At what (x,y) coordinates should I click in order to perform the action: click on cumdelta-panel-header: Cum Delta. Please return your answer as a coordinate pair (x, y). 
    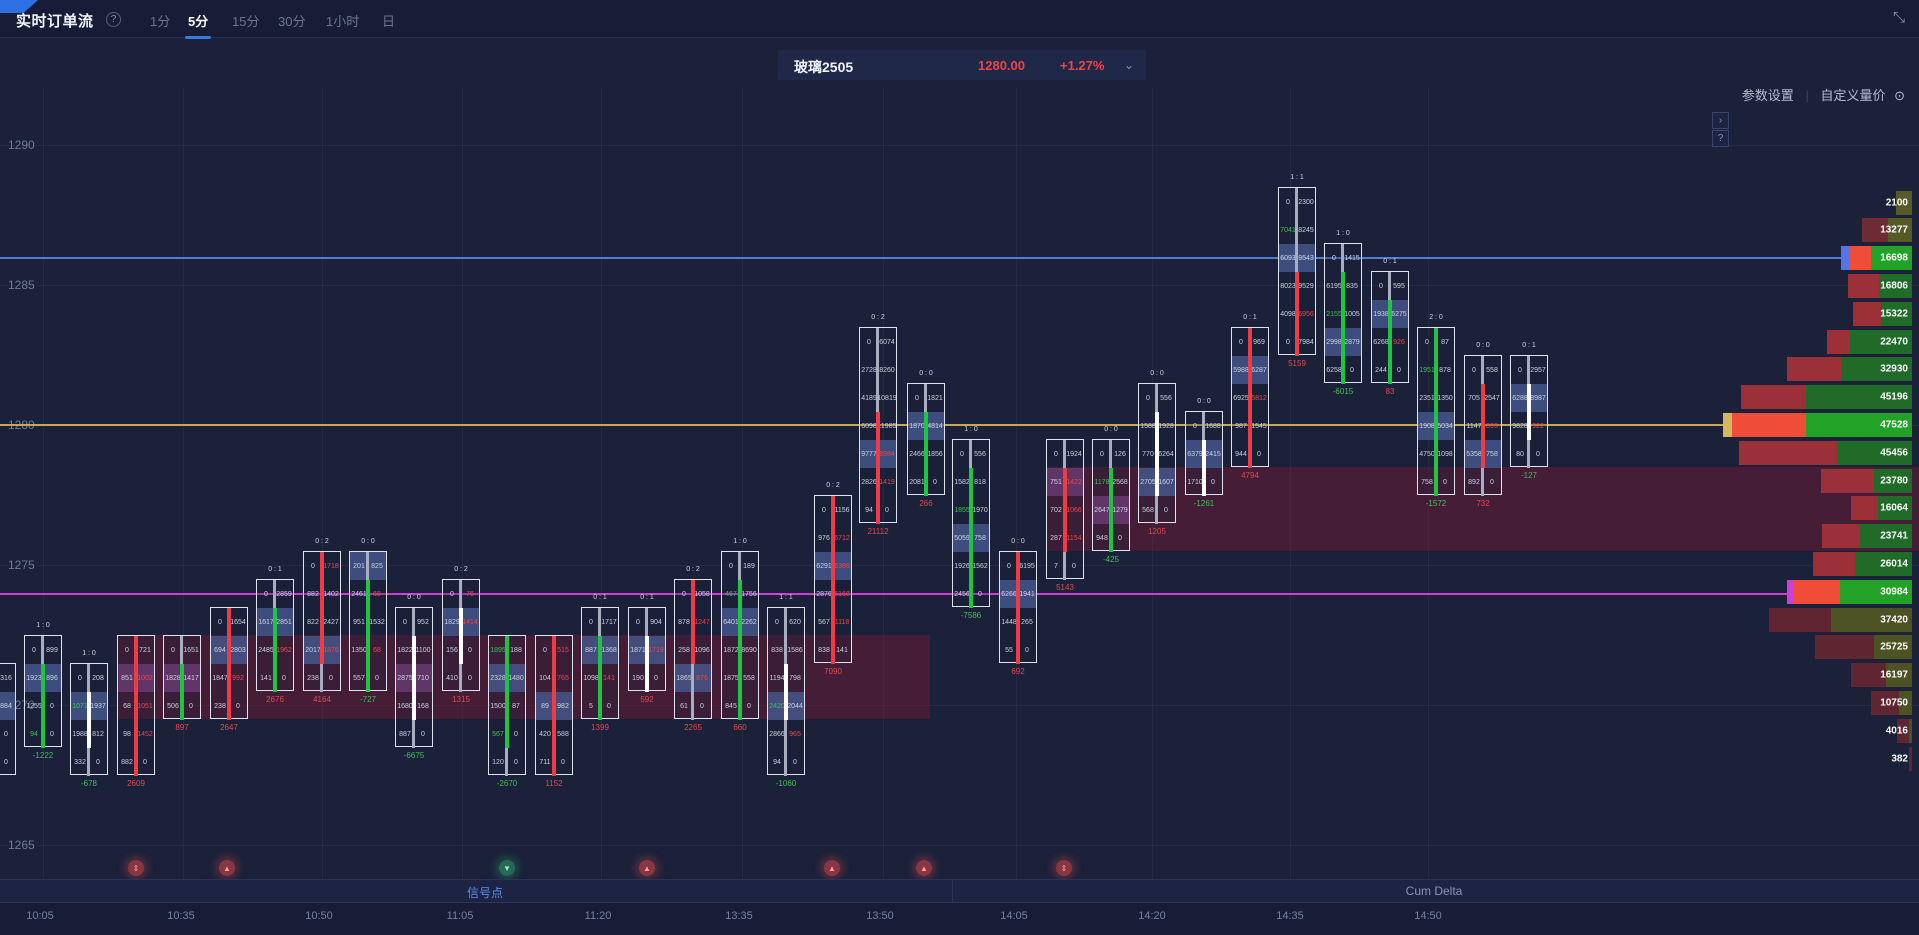
    Looking at the image, I should click on (1434, 891).